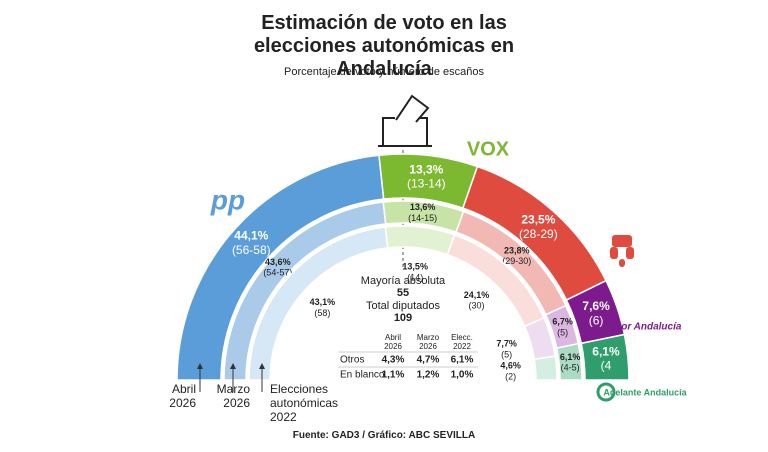 The height and width of the screenshot is (452, 768). Describe the element at coordinates (422, 218) in the screenshot. I see `seat-label: (14-15)` at that location.